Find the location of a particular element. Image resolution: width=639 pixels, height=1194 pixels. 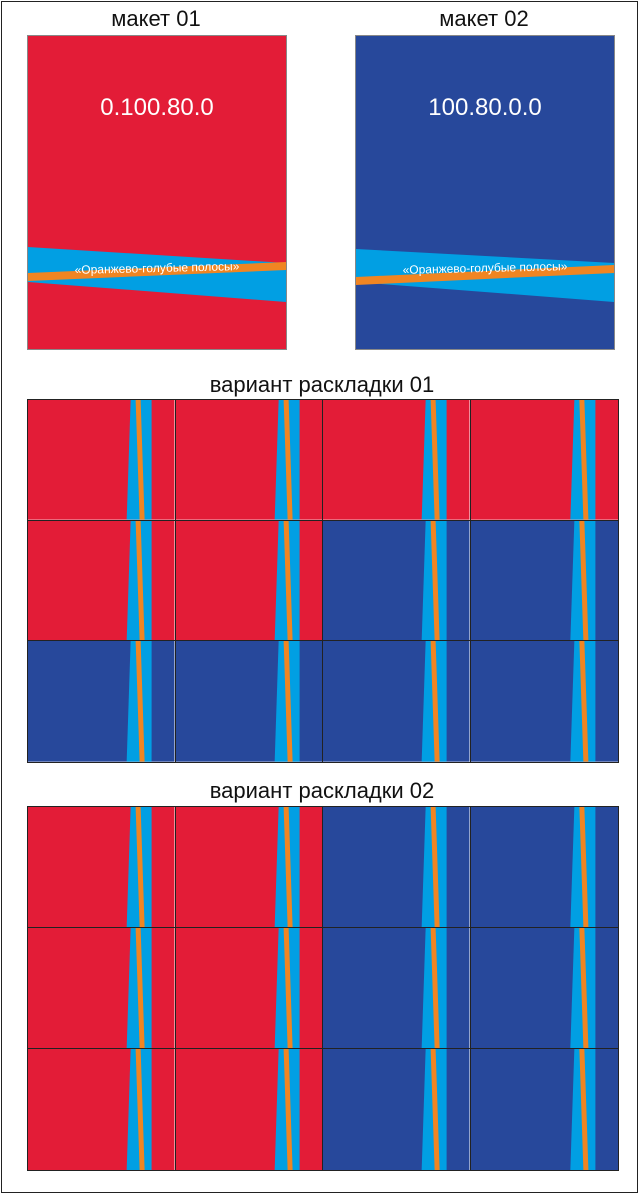

layout-2-tile-r1-c3 is located at coordinates (397, 867).